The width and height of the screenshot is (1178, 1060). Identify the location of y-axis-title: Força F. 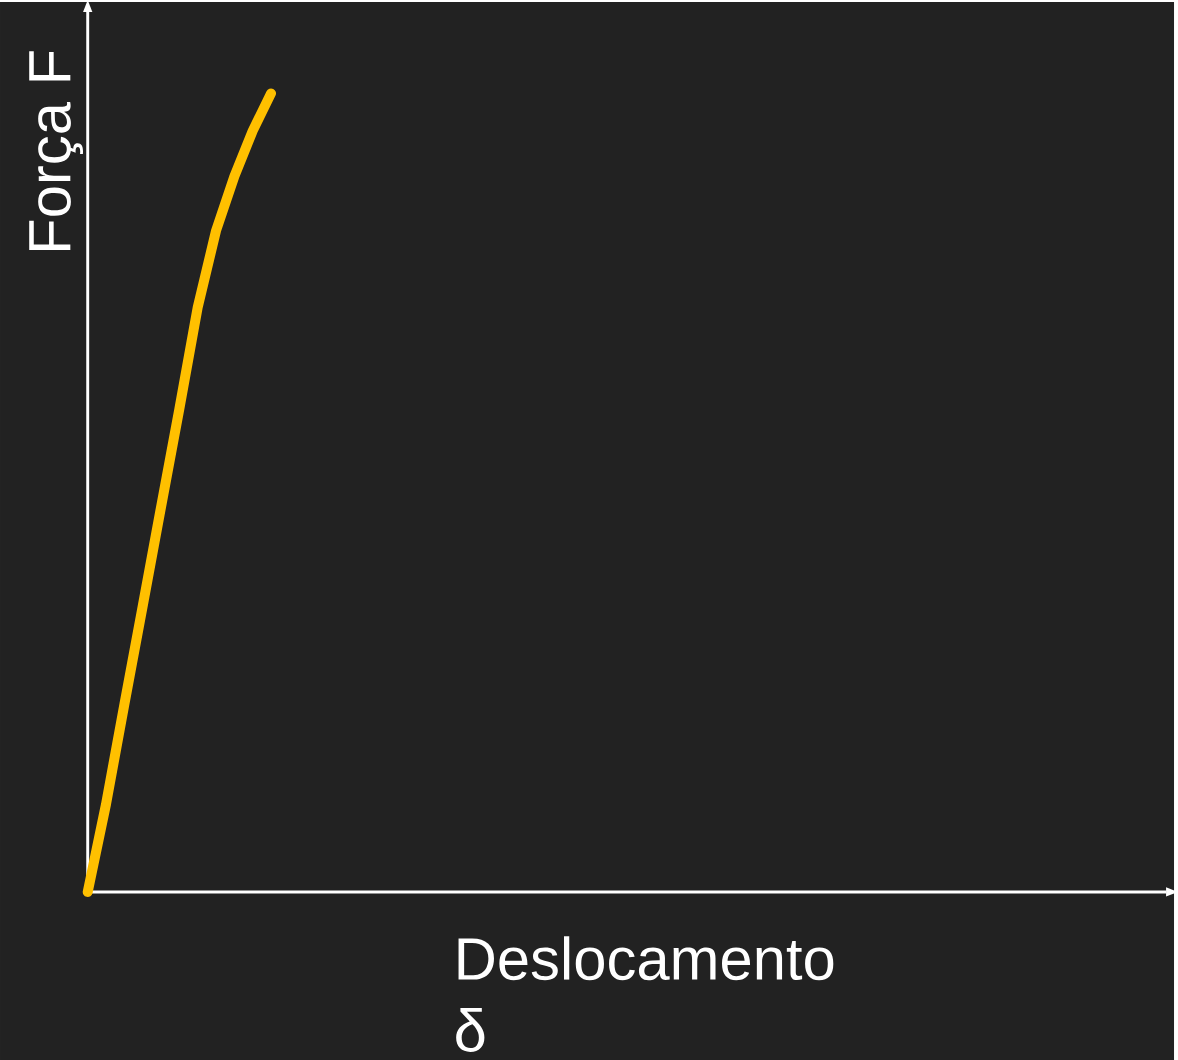
(56, 150).